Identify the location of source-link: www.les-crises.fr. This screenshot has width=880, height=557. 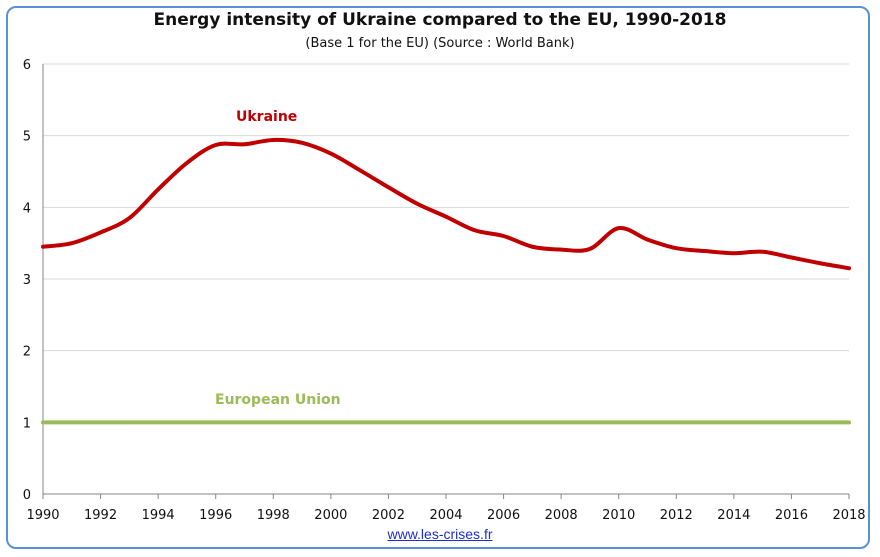
(440, 534).